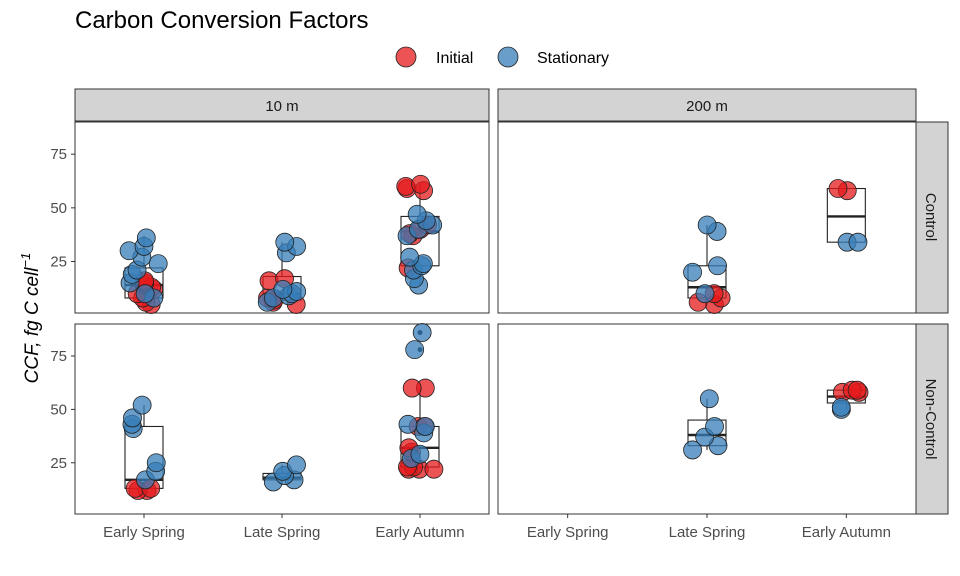  Describe the element at coordinates (25, 260) in the screenshot. I see `y-axis-label-exponent: −1` at that location.